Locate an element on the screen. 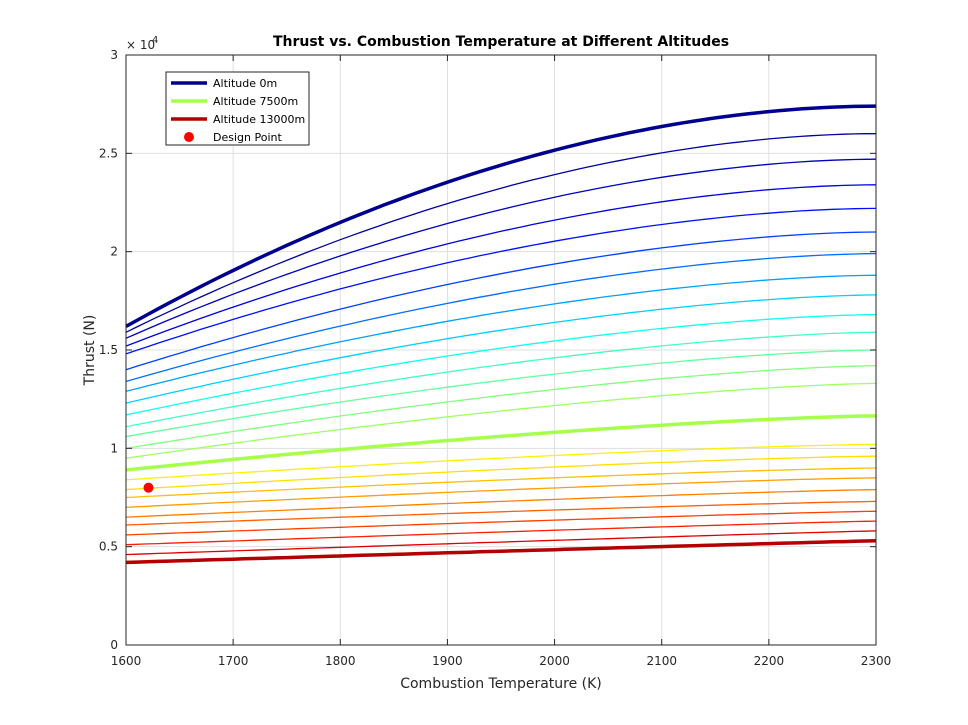  legend-marker is located at coordinates (189, 137).